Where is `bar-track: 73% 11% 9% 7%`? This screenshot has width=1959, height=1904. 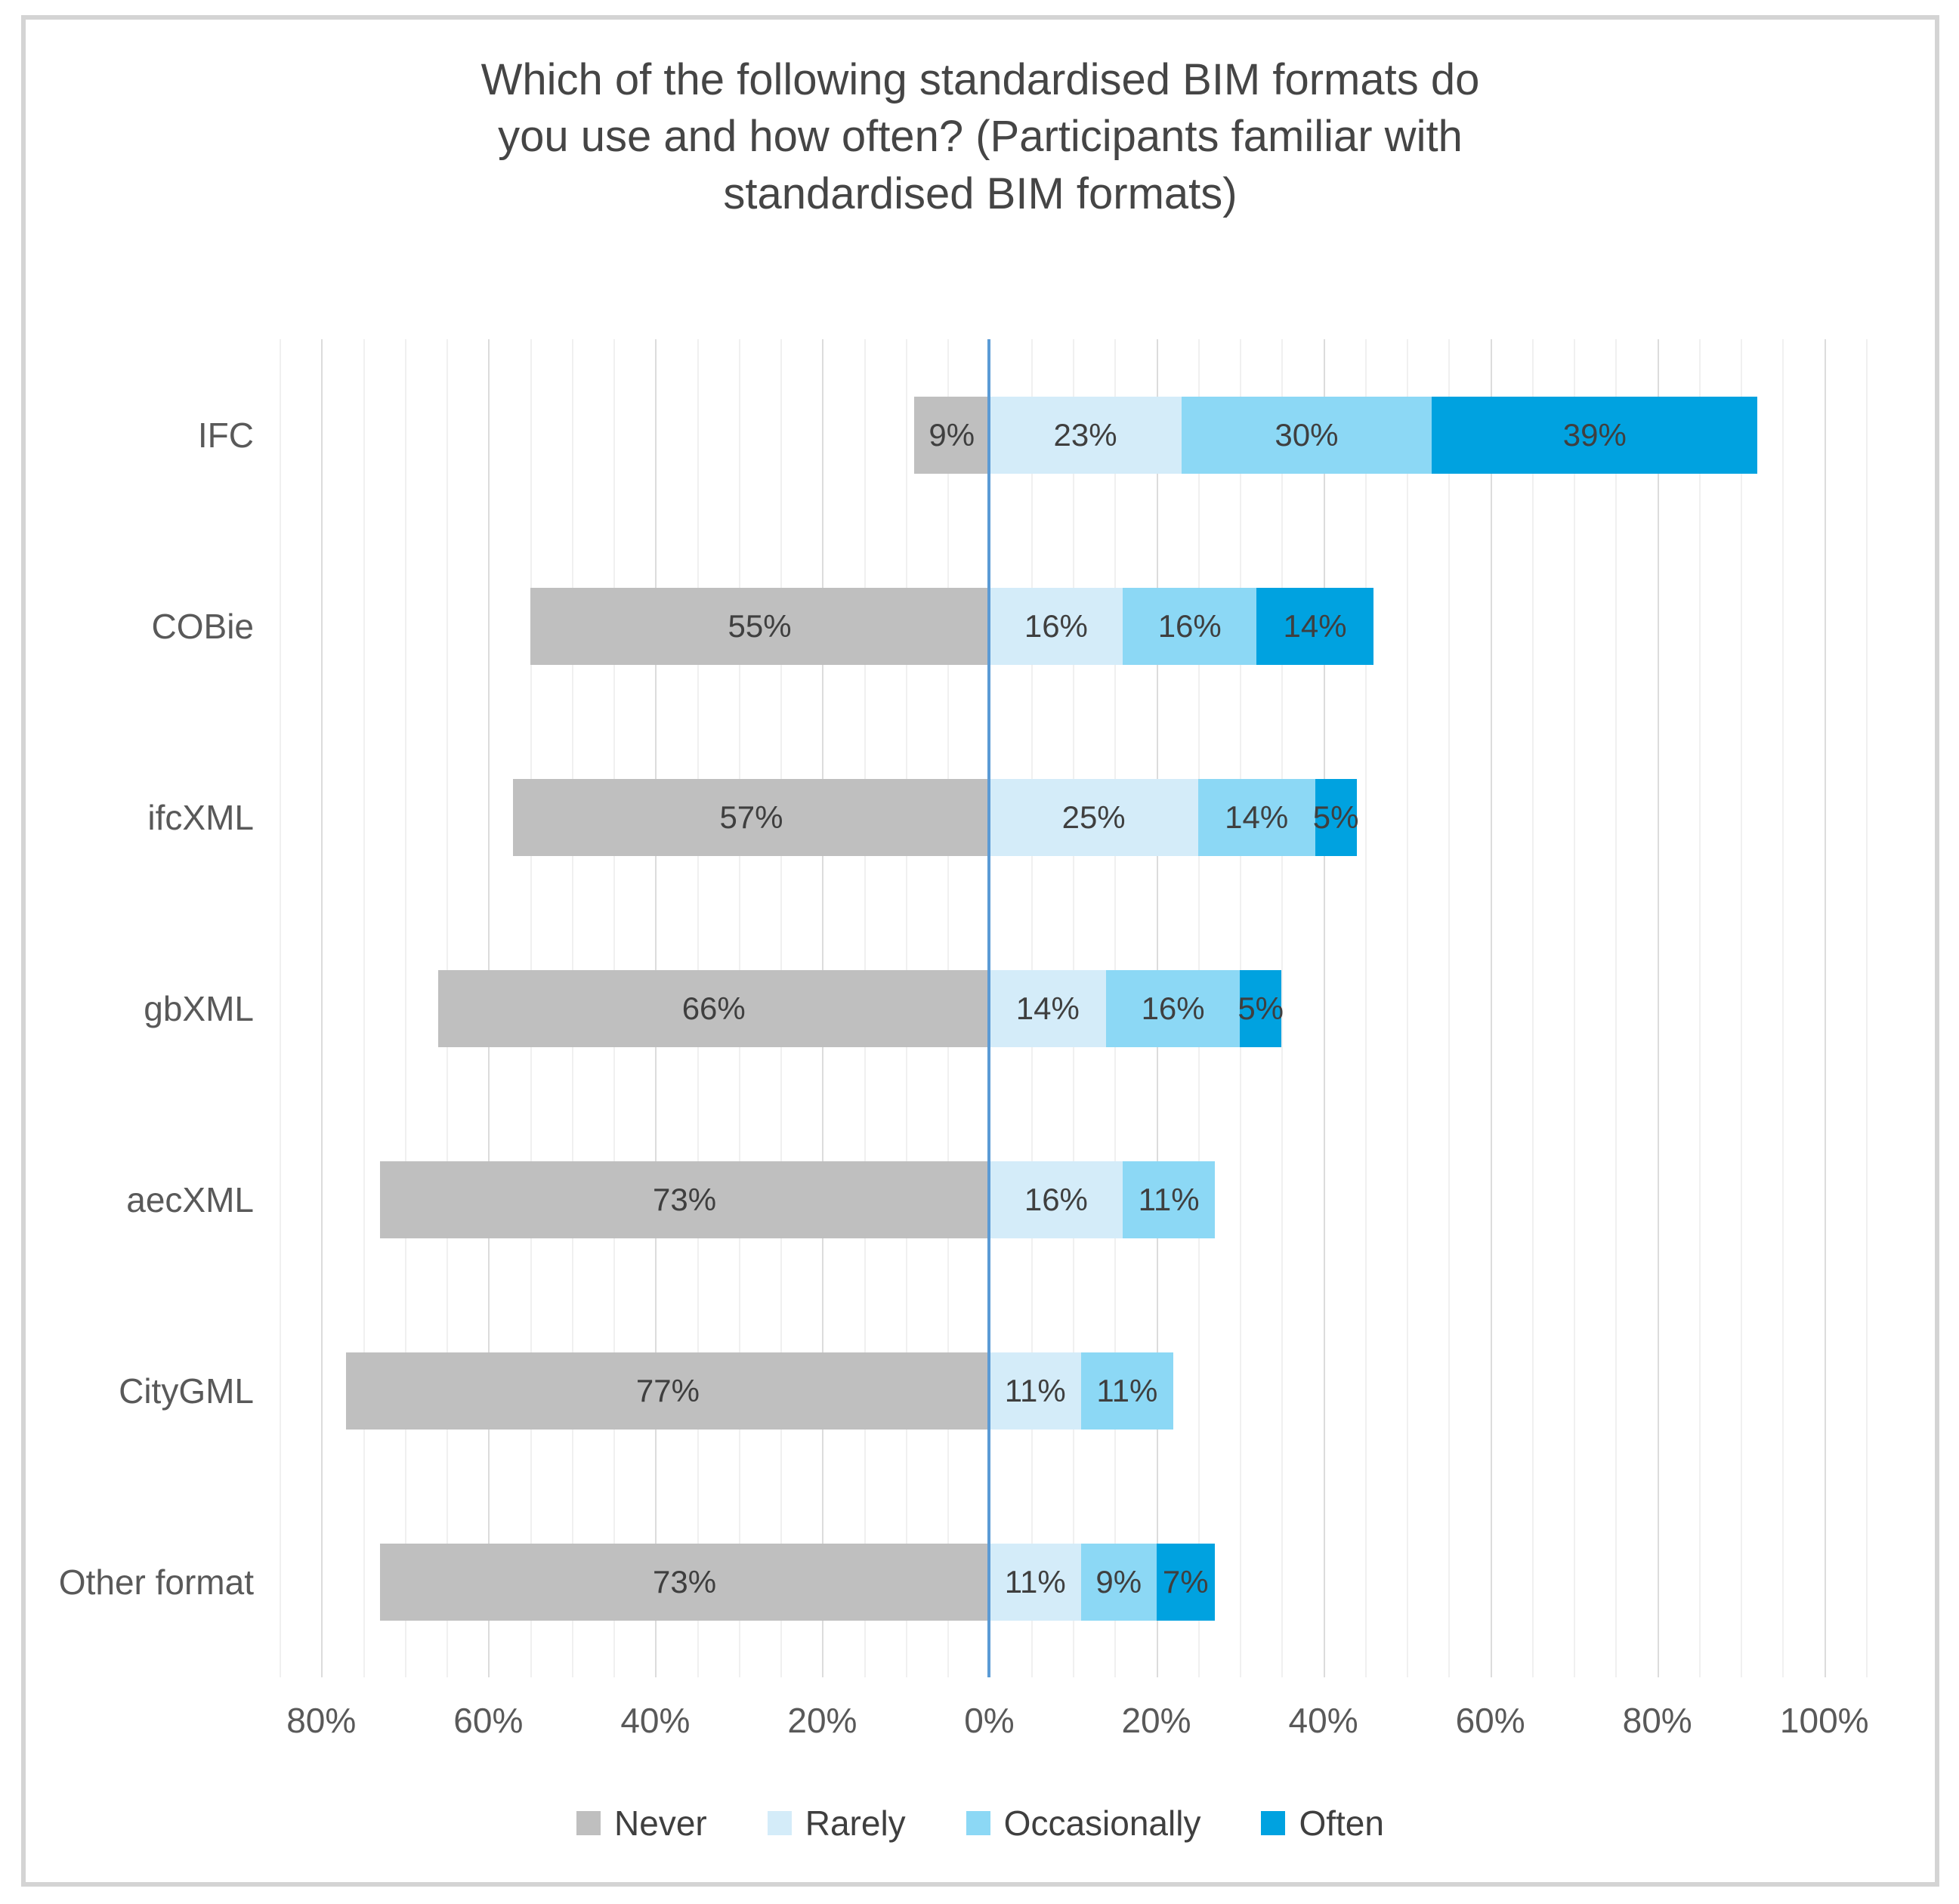 bar-track: 73% 11% 9% 7% is located at coordinates (1073, 1581).